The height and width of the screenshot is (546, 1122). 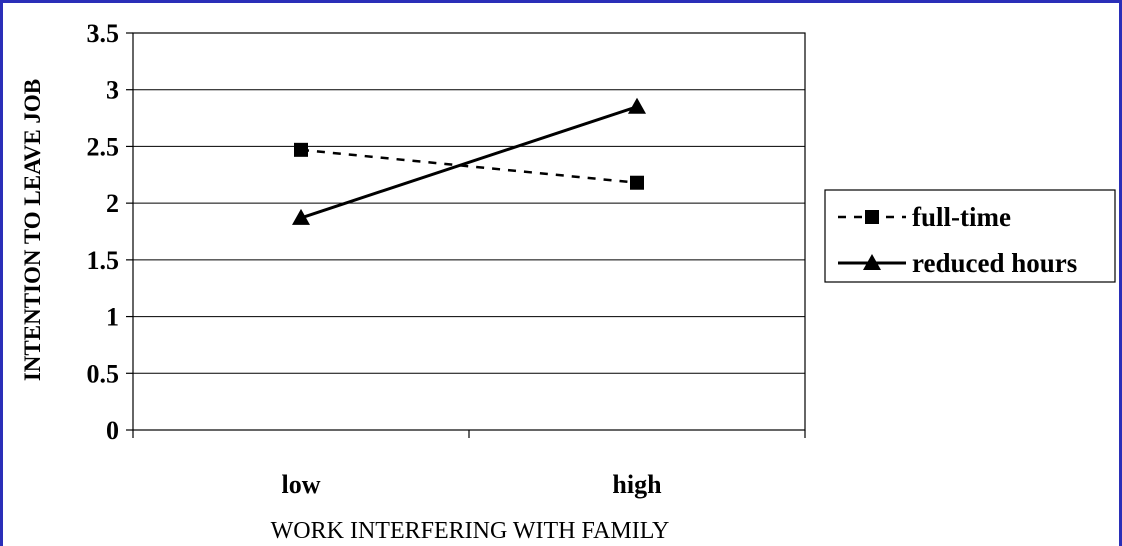 I want to click on legend-label: full-time, so click(x=961, y=217).